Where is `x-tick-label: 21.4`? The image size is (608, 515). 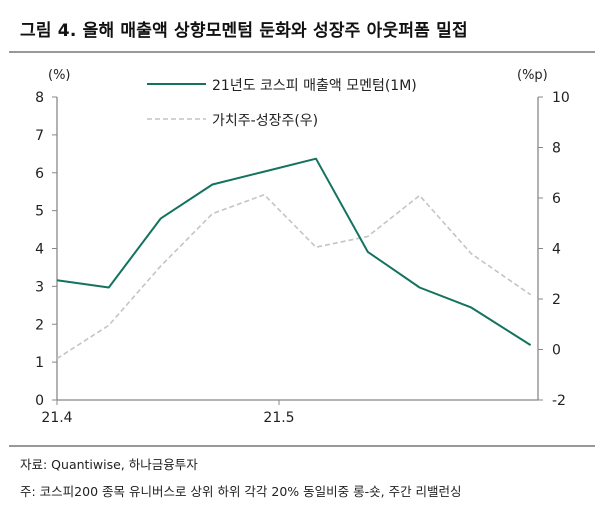
x-tick-label: 21.4 is located at coordinates (56, 418).